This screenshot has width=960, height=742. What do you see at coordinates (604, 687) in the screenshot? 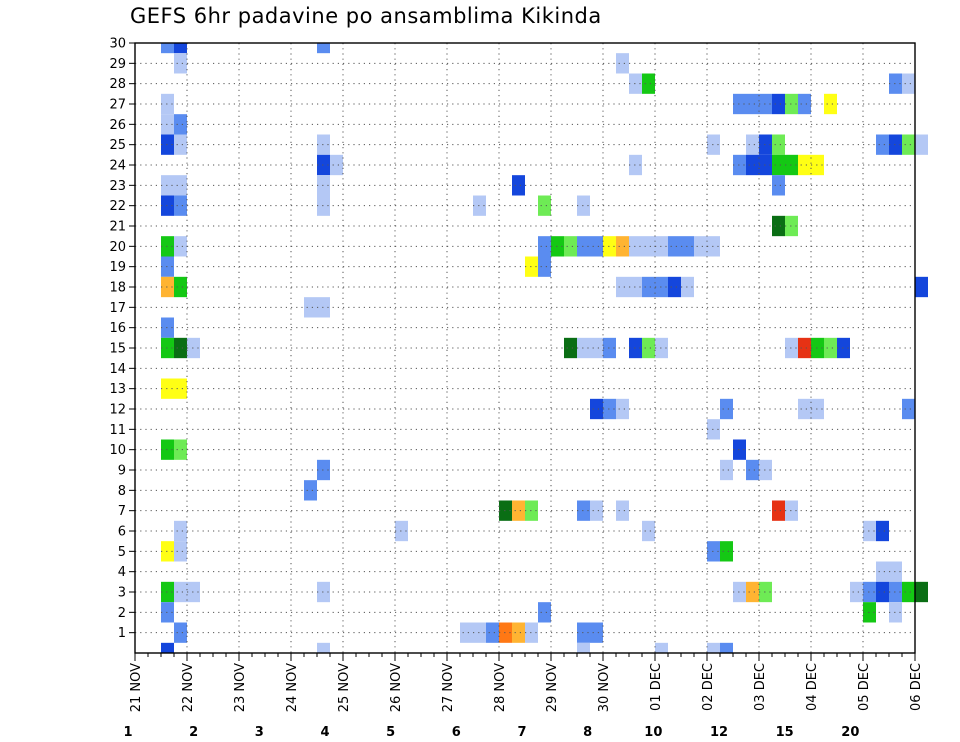
I see `x-tick-label: 30 NOV` at bounding box center [604, 687].